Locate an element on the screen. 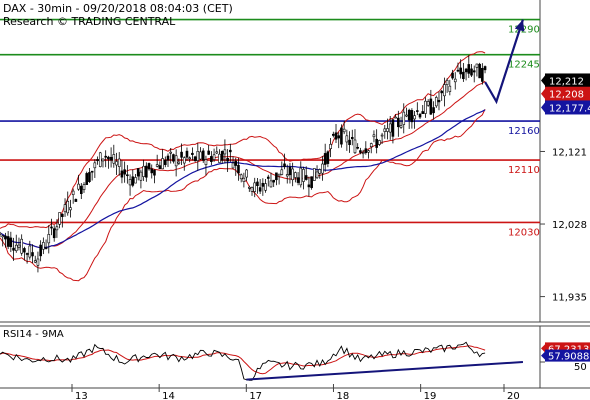  rsi-tick-label: 50 is located at coordinates (580, 367).